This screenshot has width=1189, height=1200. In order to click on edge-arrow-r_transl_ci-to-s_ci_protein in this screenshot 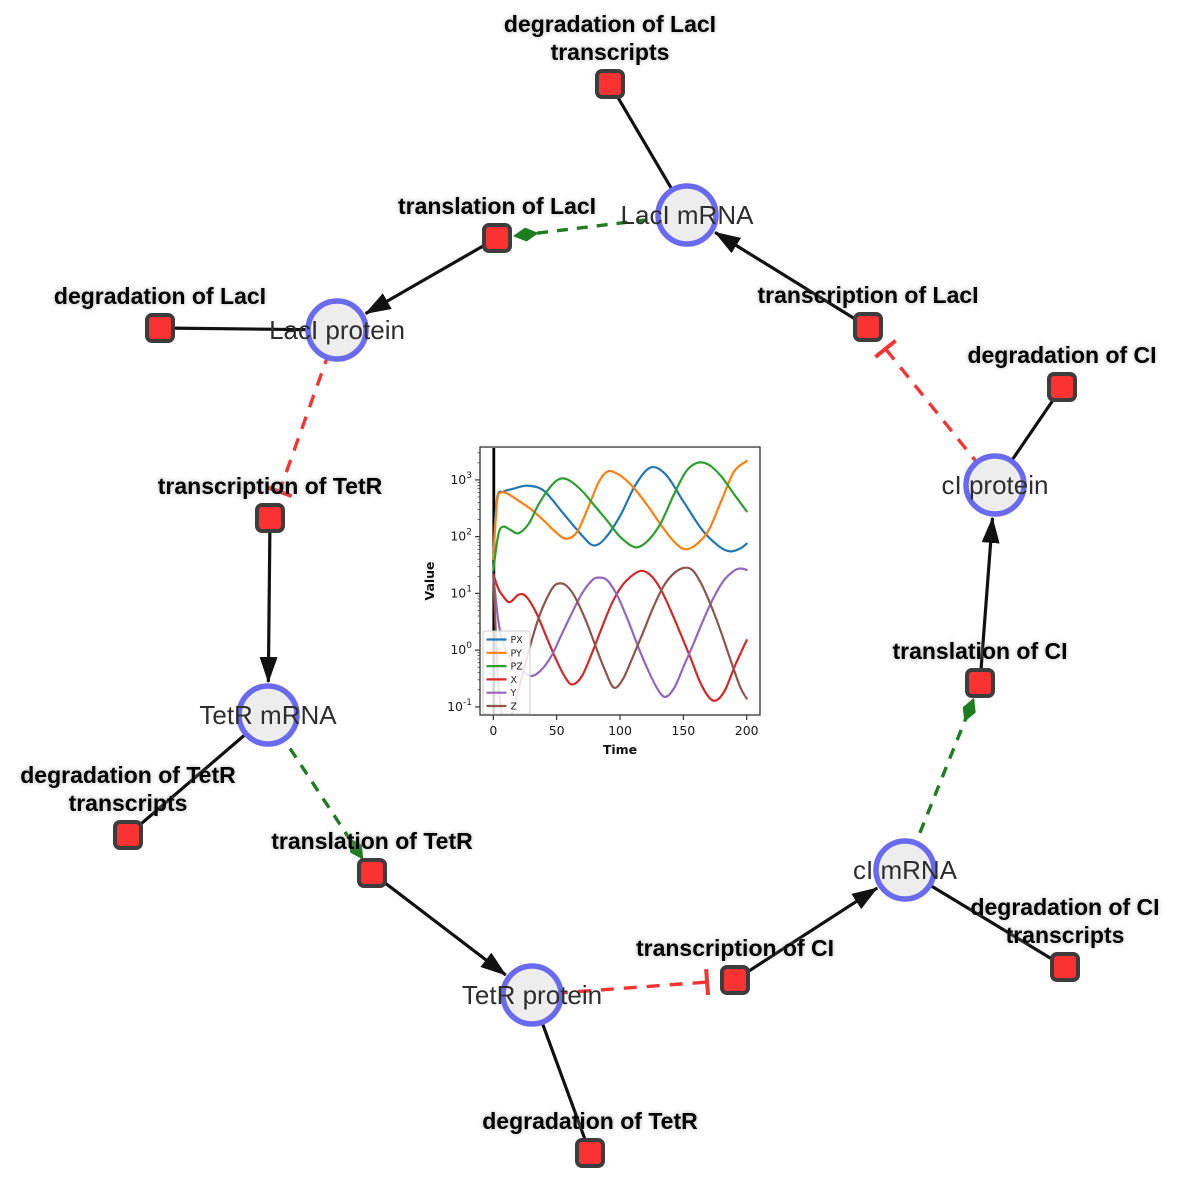, I will do `click(989, 600)`.